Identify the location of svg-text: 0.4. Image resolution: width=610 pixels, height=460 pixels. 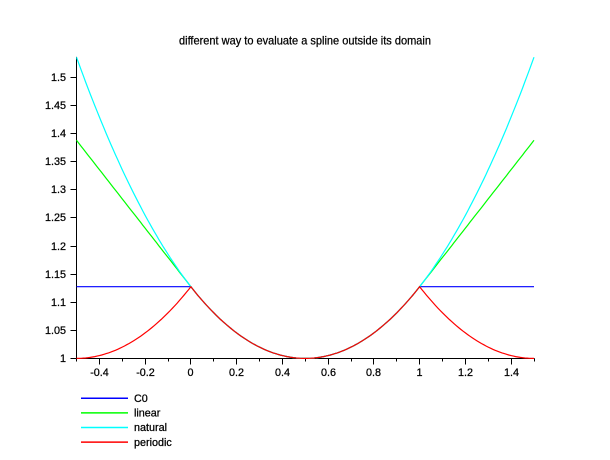
(282, 373).